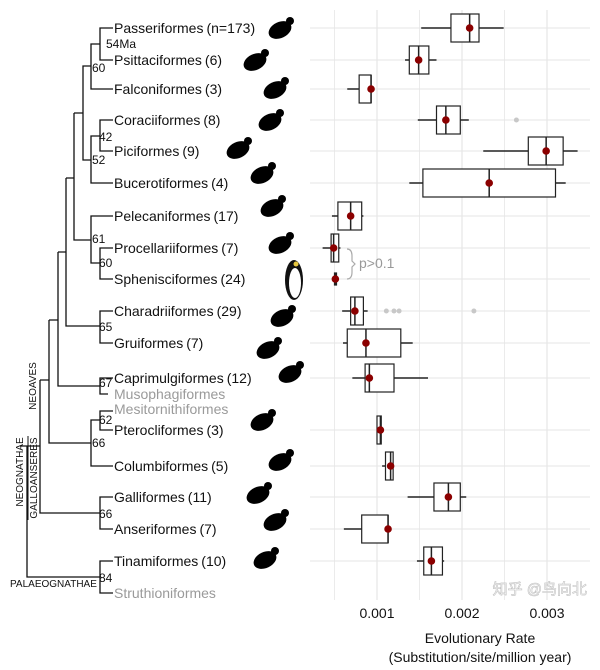  What do you see at coordinates (480, 657) in the screenshot?
I see `x-axis-label-line2: (Substitution/site/million year)` at bounding box center [480, 657].